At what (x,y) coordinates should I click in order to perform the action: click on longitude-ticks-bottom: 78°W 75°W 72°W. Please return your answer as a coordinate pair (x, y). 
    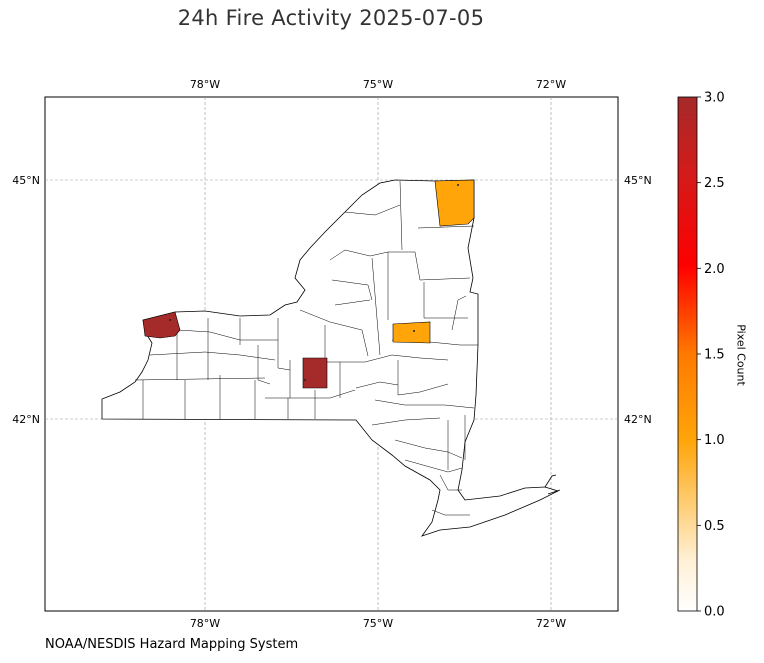
    Looking at the image, I should click on (378, 623).